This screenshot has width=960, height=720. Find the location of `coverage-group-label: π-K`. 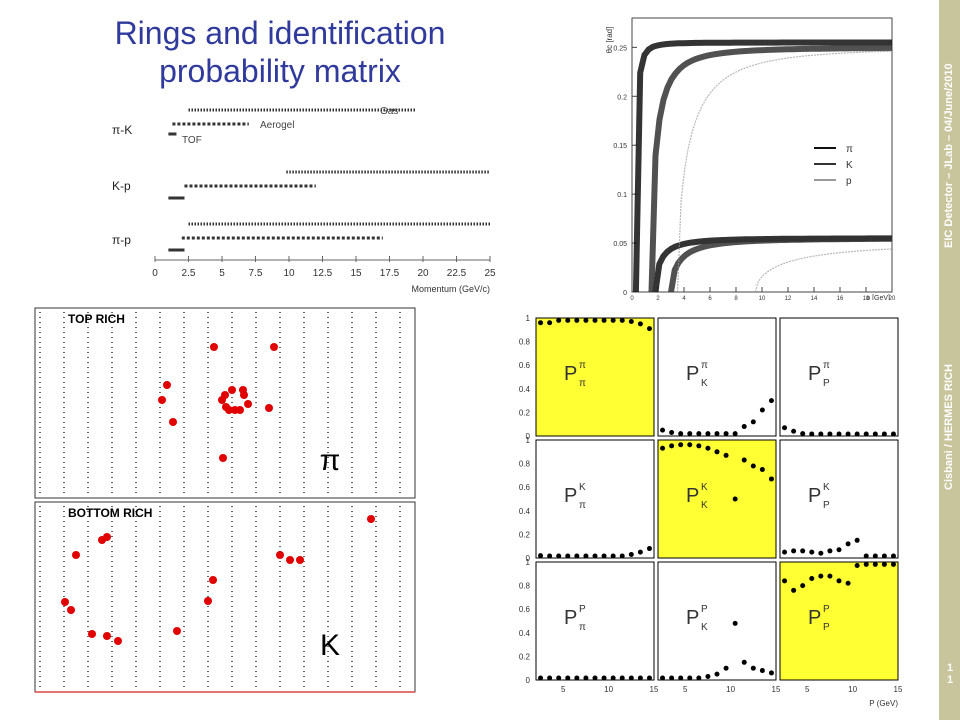

coverage-group-label: π-K is located at coordinates (122, 130).